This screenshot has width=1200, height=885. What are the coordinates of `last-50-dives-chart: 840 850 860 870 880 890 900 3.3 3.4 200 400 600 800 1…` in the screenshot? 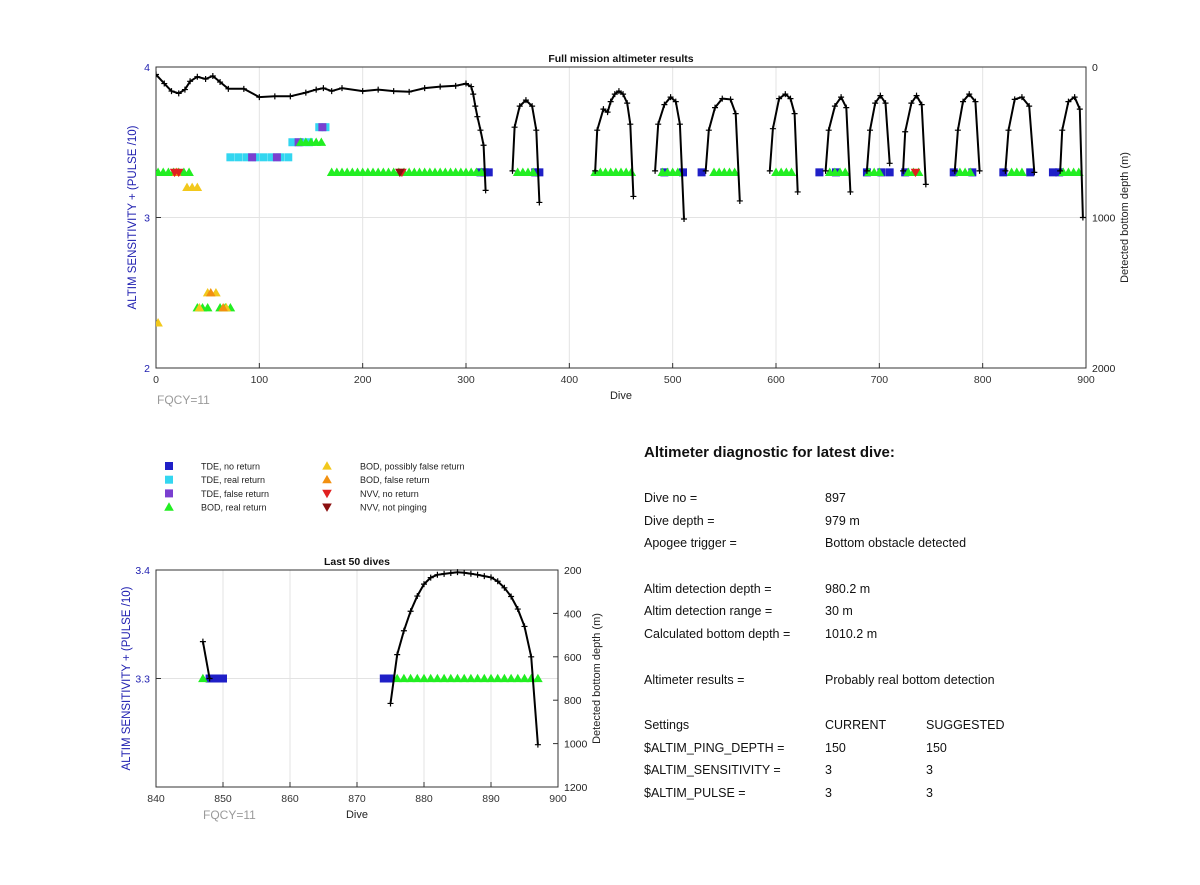 It's located at (362, 689).